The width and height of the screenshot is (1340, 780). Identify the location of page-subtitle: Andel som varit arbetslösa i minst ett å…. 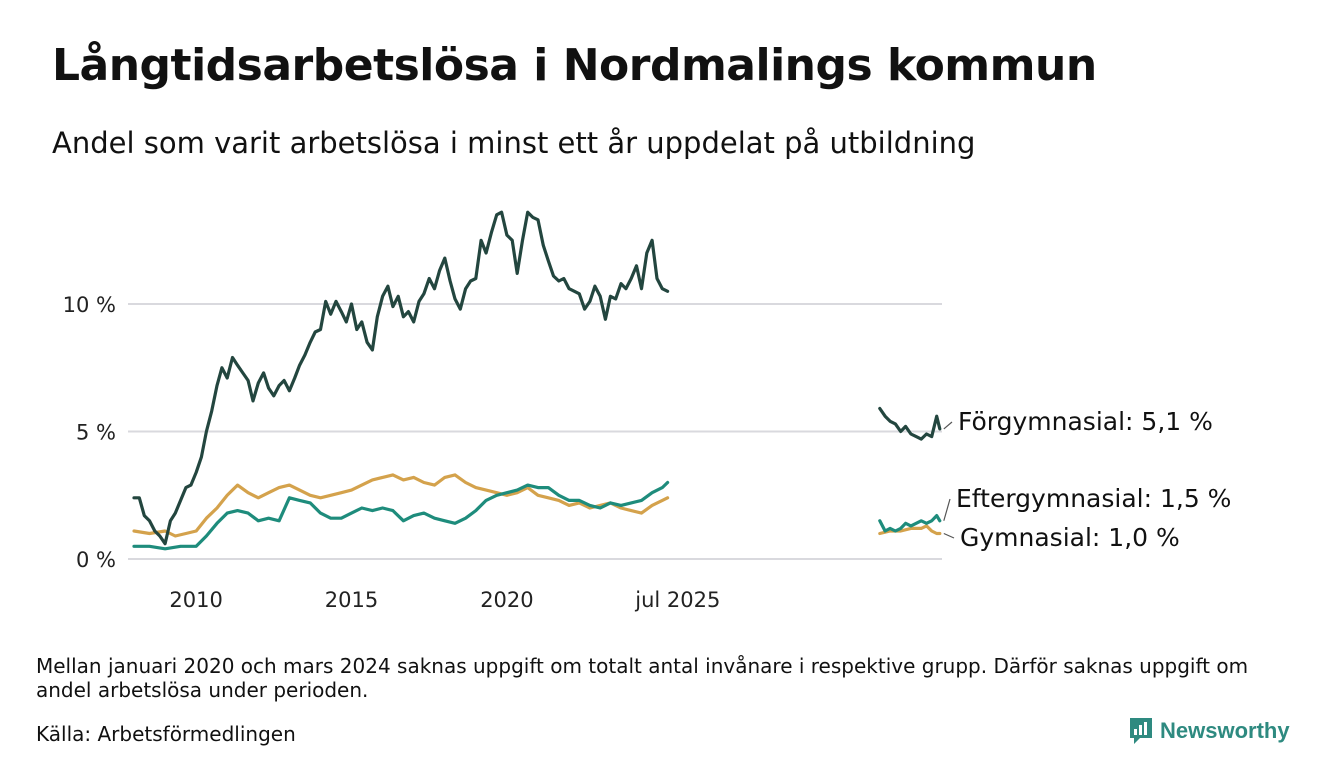
(514, 143).